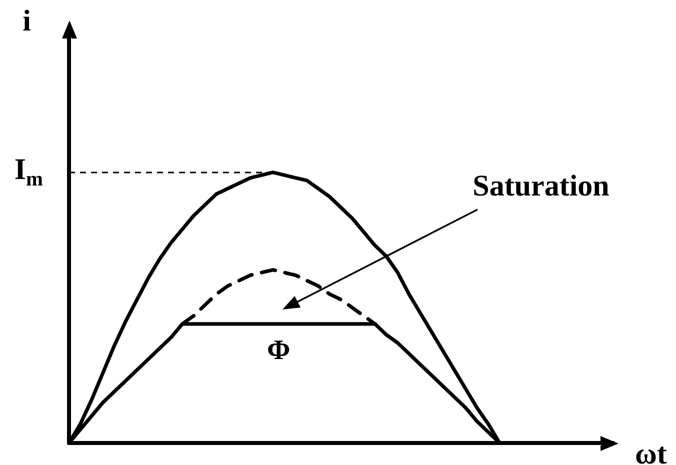  What do you see at coordinates (278, 350) in the screenshot?
I see `series-label: Φ` at bounding box center [278, 350].